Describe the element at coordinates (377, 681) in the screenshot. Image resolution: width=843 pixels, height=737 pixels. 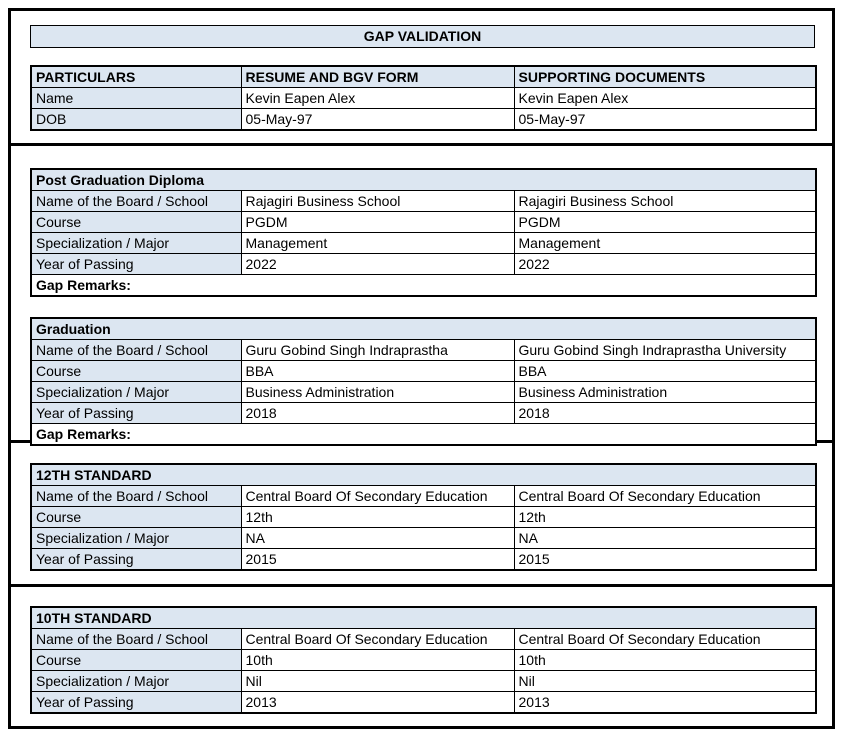
I see `resume-value: Nil` at that location.